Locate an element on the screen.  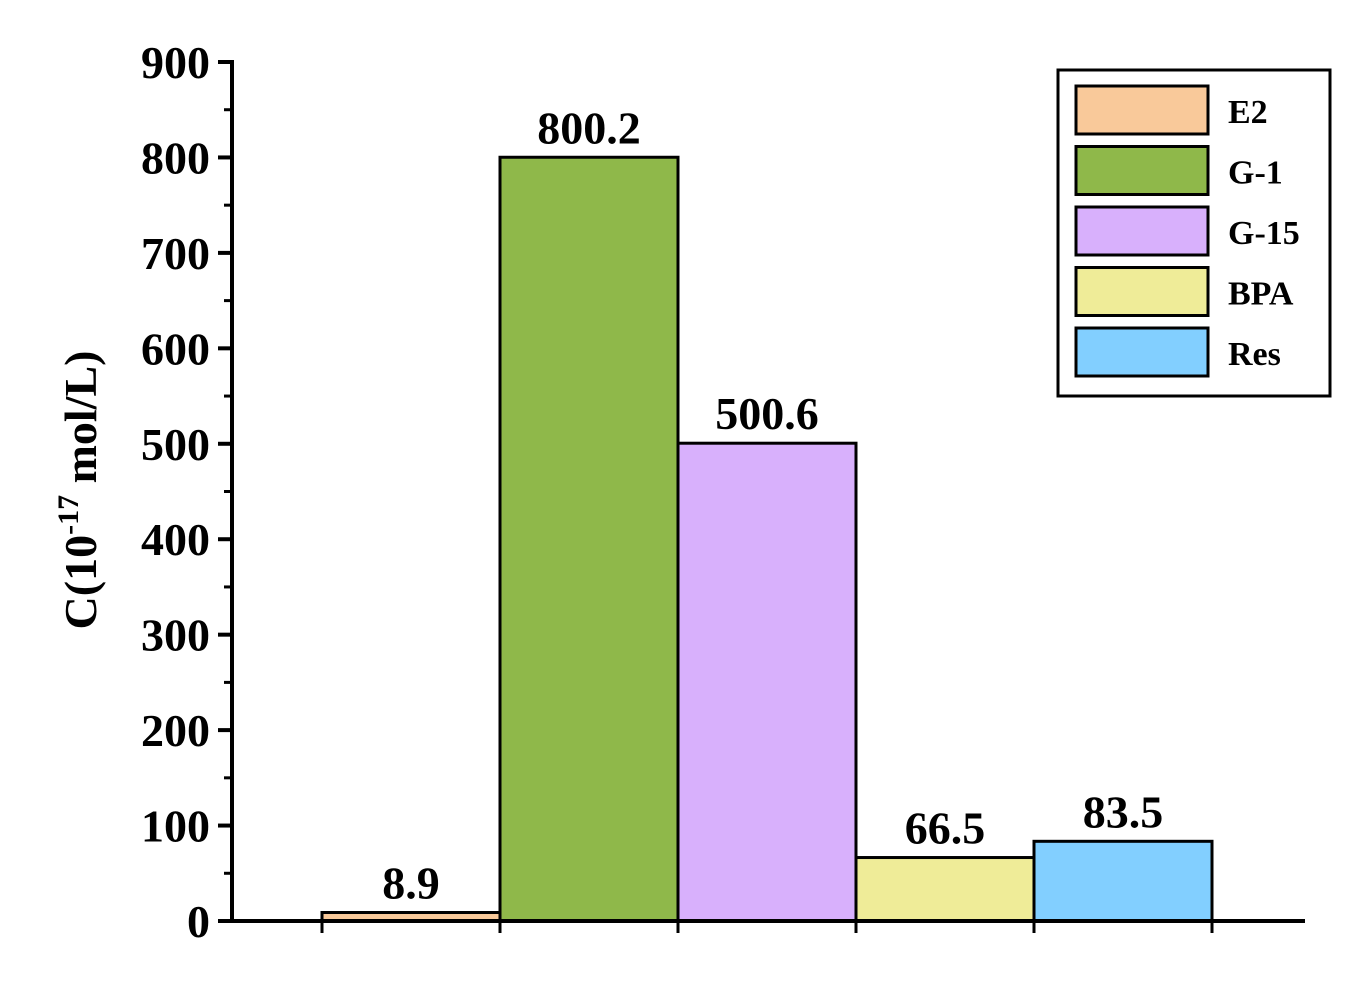
legend-label-e2: E2 is located at coordinates (1248, 112).